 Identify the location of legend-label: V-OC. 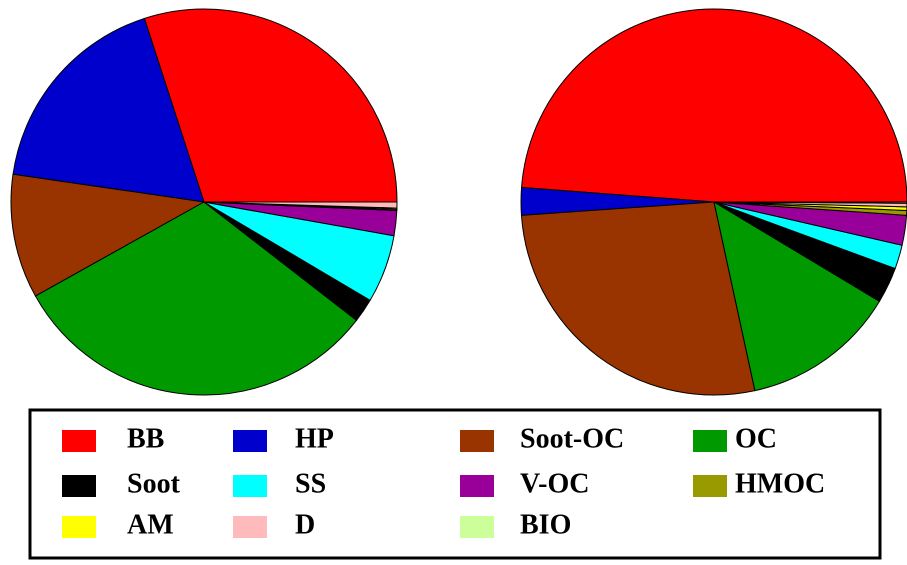
(554, 483).